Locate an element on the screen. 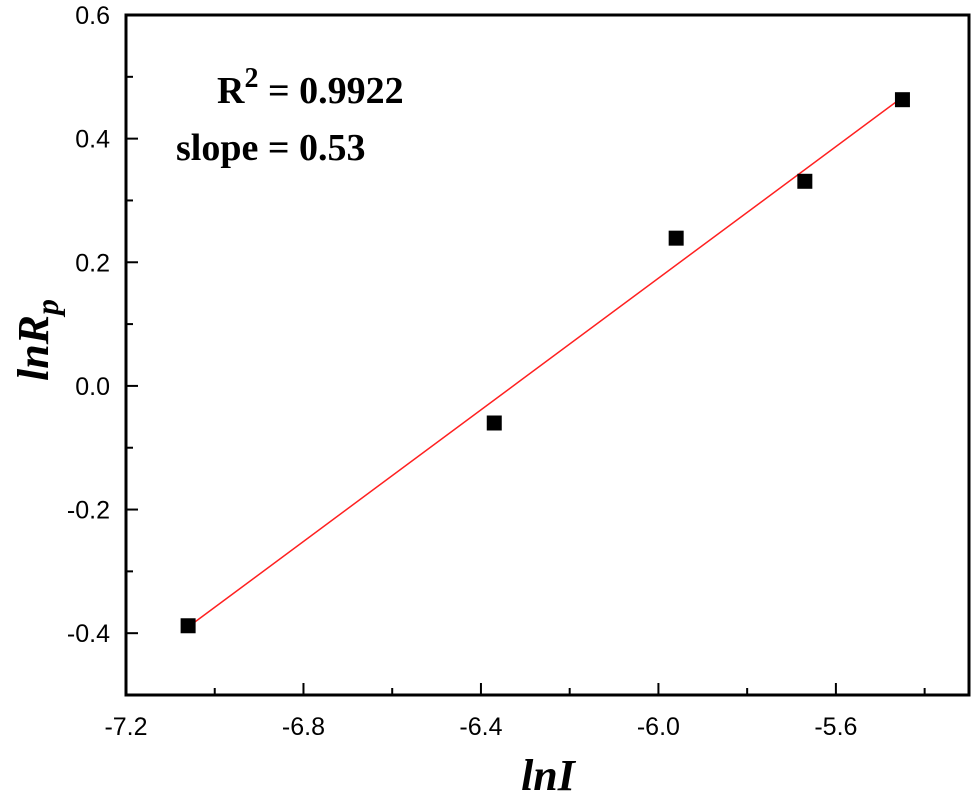 The width and height of the screenshot is (975, 800). x-axis-ticks: -7.2 -6.8 -6.4 -6.0 -5.6 is located at coordinates (515, 712).